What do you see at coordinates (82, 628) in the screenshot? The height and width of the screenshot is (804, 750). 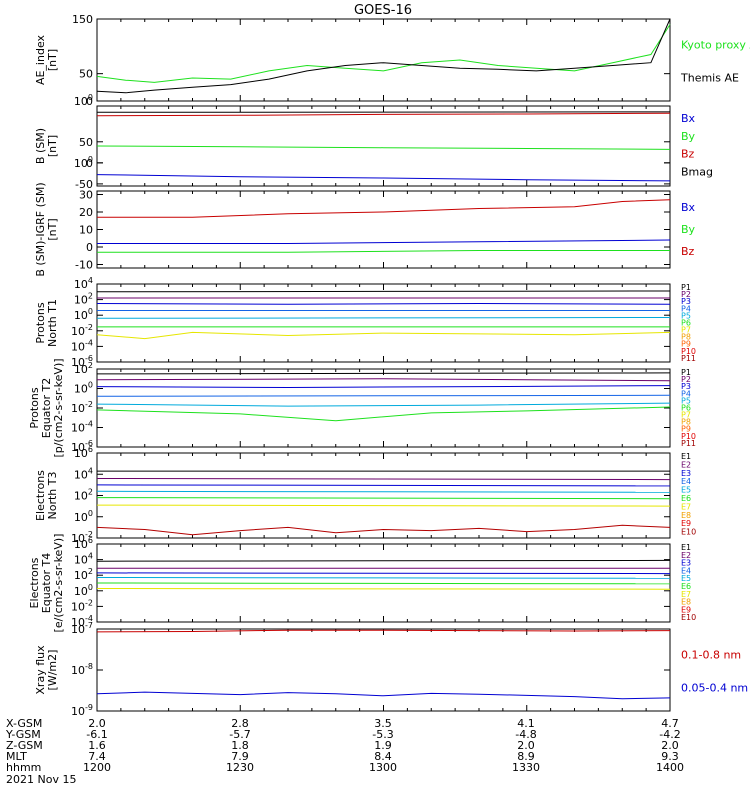 I see `y-tick-label: 10-7` at bounding box center [82, 628].